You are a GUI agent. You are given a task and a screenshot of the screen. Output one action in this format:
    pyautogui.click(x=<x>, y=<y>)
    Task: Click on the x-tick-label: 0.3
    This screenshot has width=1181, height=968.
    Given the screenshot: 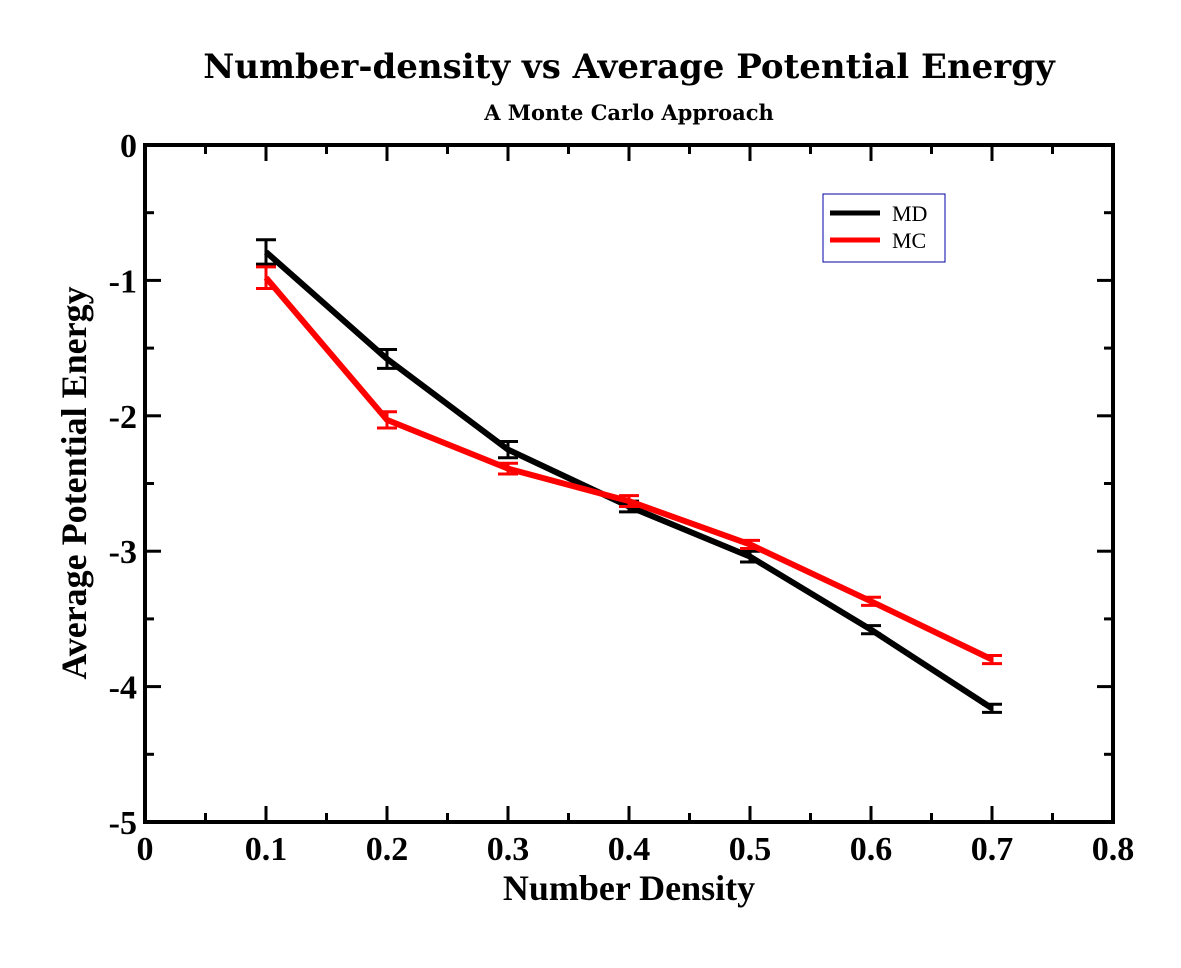 What is the action you would take?
    pyautogui.click(x=508, y=849)
    